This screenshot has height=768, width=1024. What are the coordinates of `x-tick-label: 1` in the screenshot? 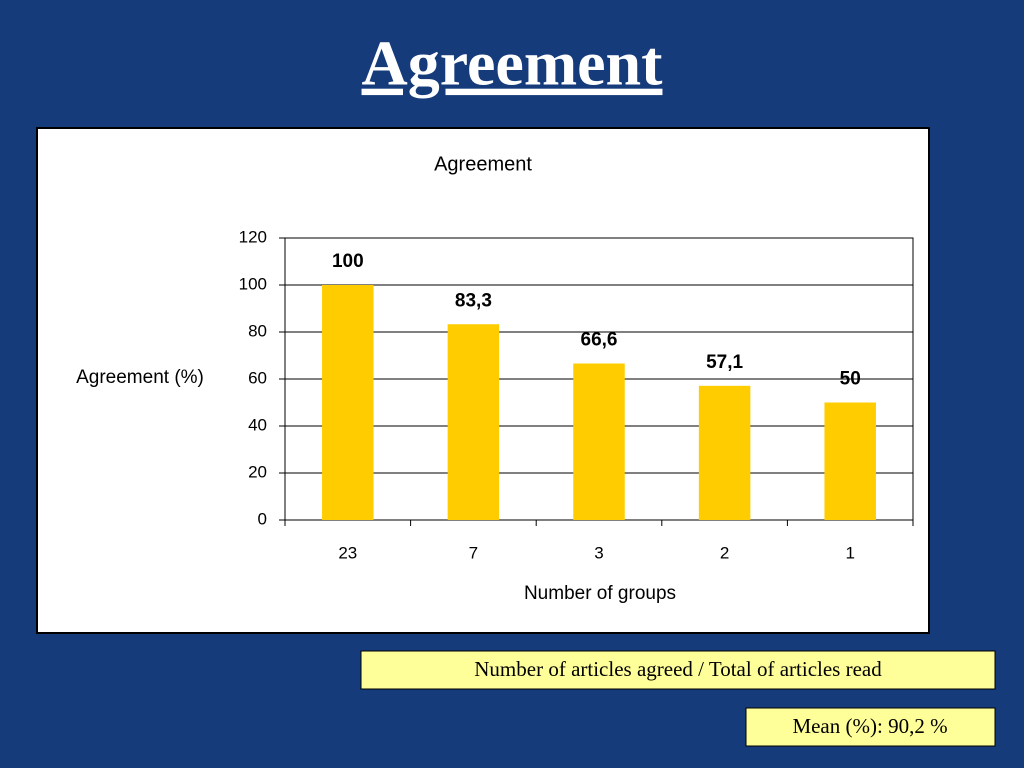 It's located at (849, 552).